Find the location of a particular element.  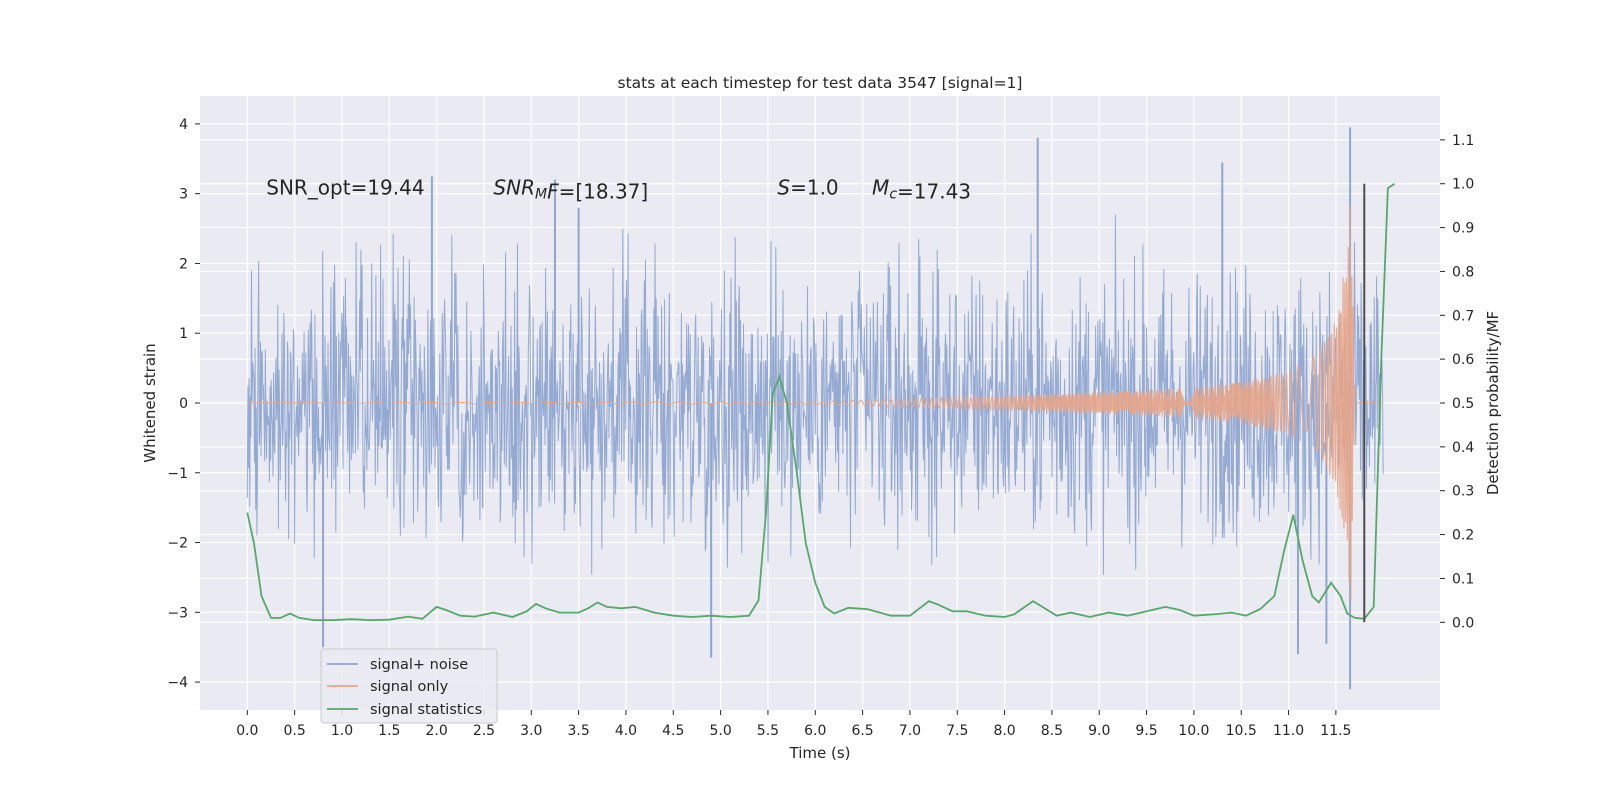

annotation-2: S=1.0 is located at coordinates (807, 188).